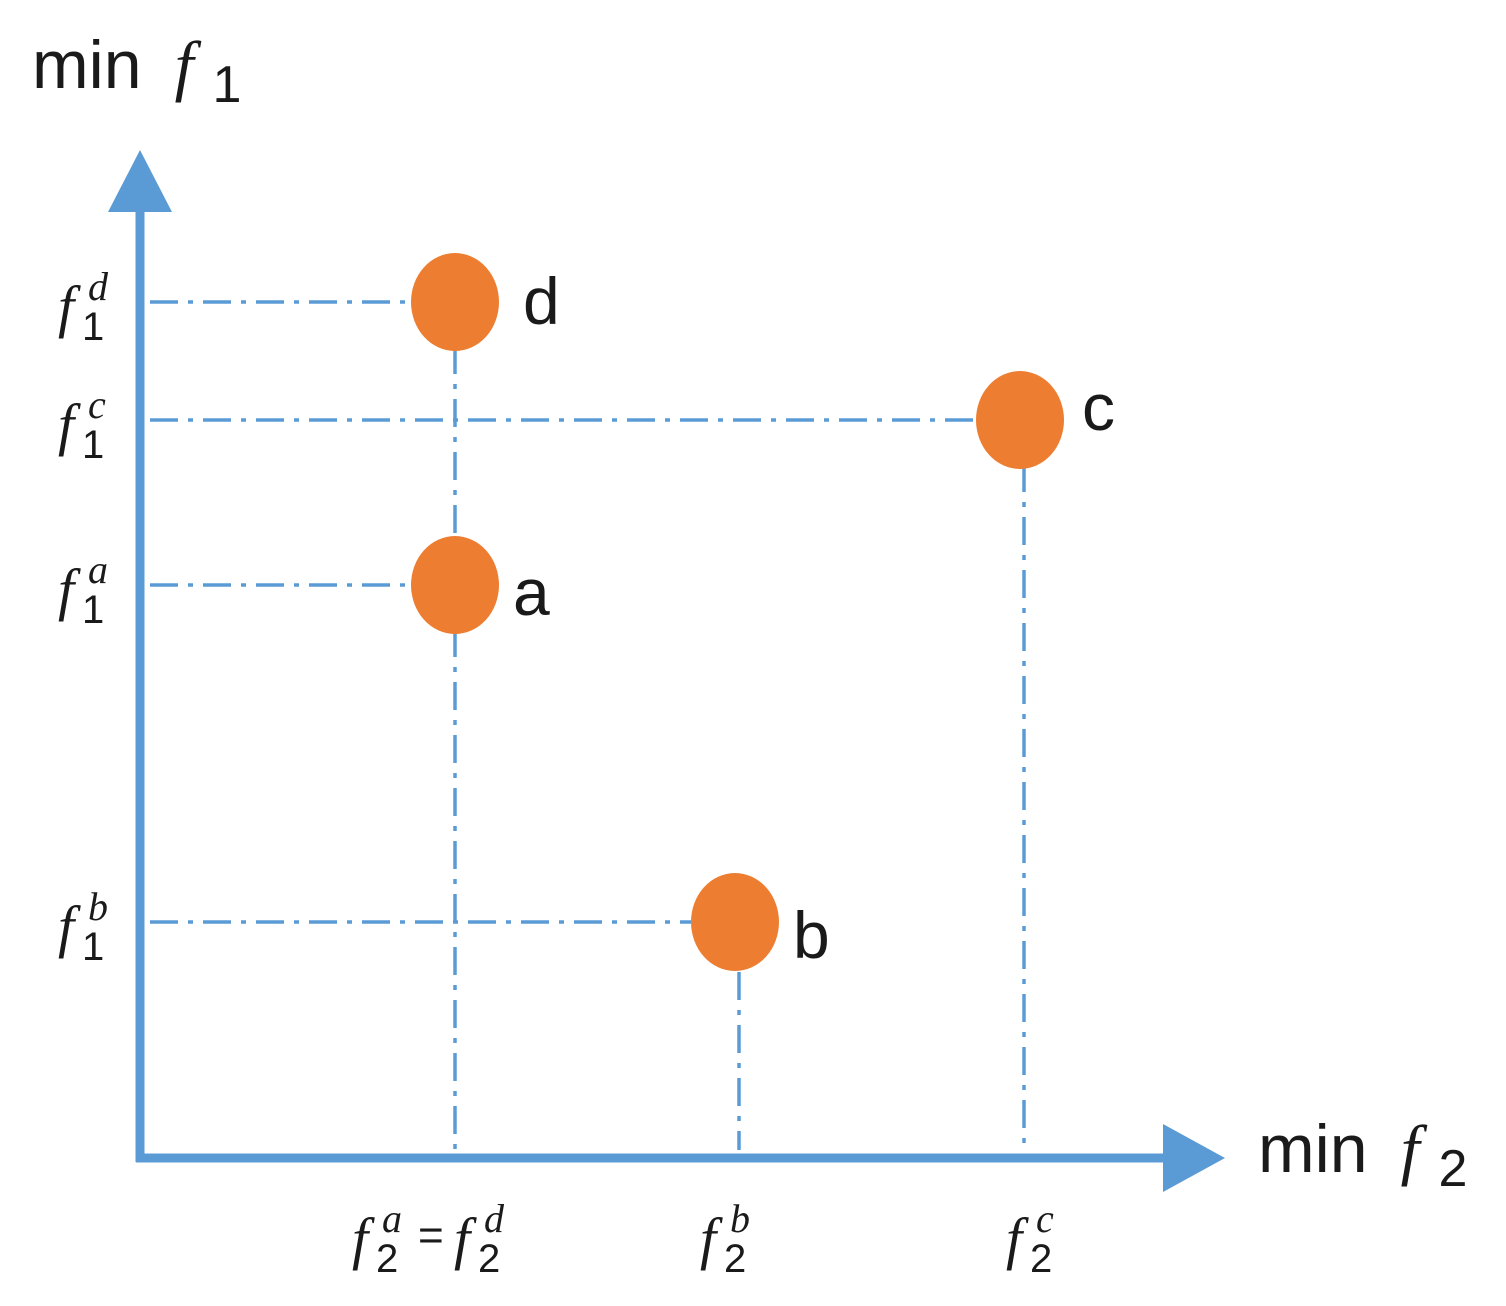 Image resolution: width=1506 pixels, height=1306 pixels. What do you see at coordinates (188, 65) in the screenshot?
I see `y-axis-label-fn: f` at bounding box center [188, 65].